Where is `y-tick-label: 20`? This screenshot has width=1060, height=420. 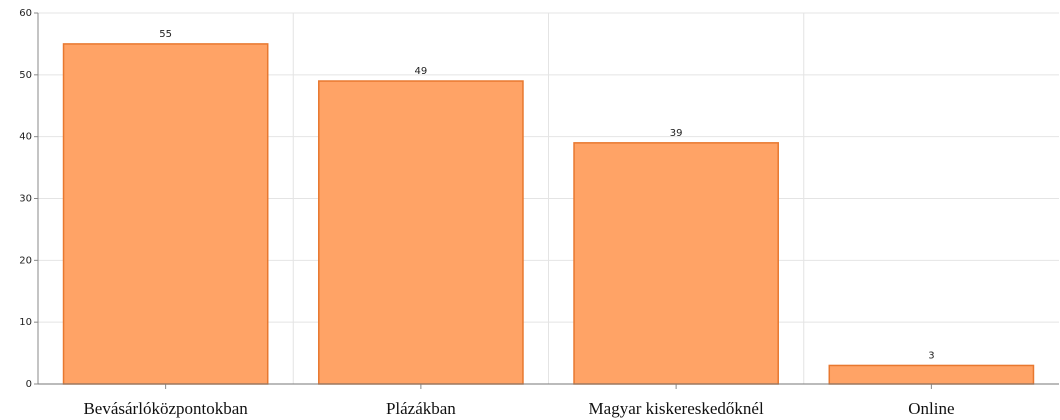
y-tick-label: 20 is located at coordinates (25, 260).